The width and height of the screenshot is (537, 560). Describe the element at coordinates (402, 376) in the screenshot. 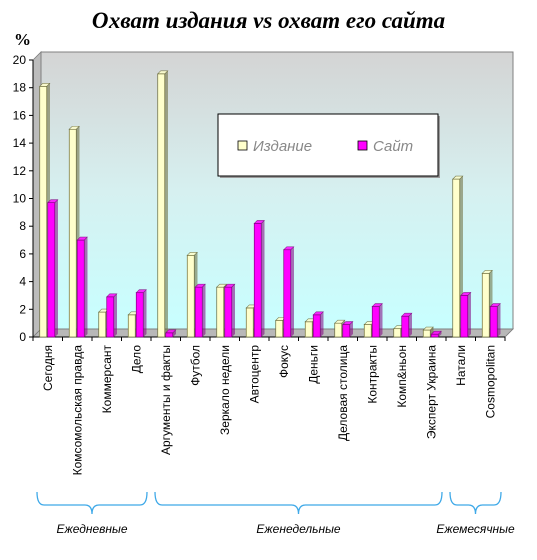

I see `x-tick-label: Комп&ньон` at that location.